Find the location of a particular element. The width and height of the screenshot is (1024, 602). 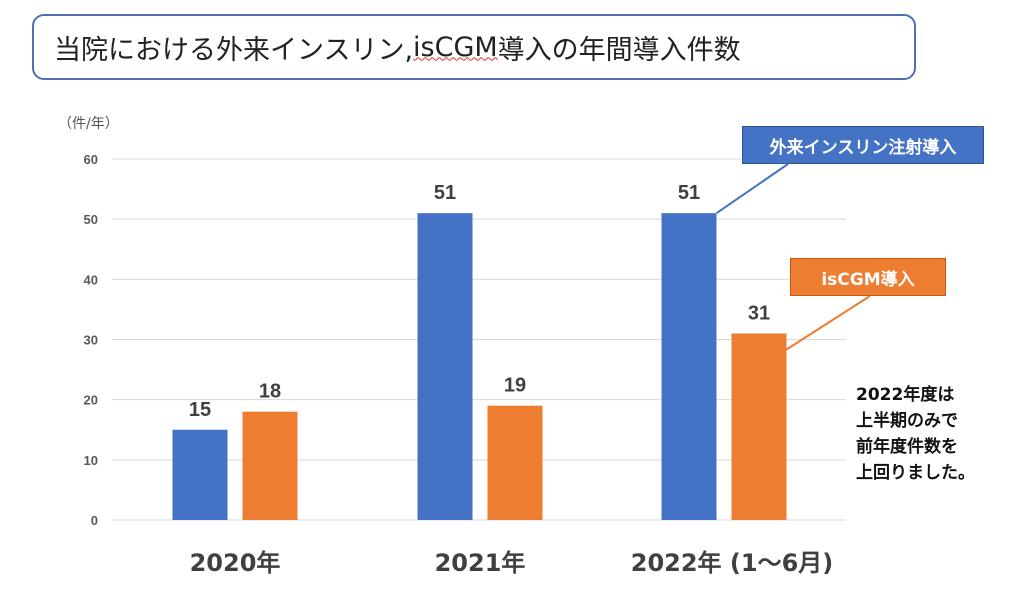

legend-callout-insulin: 外来インスリン注射導入 is located at coordinates (863, 145).